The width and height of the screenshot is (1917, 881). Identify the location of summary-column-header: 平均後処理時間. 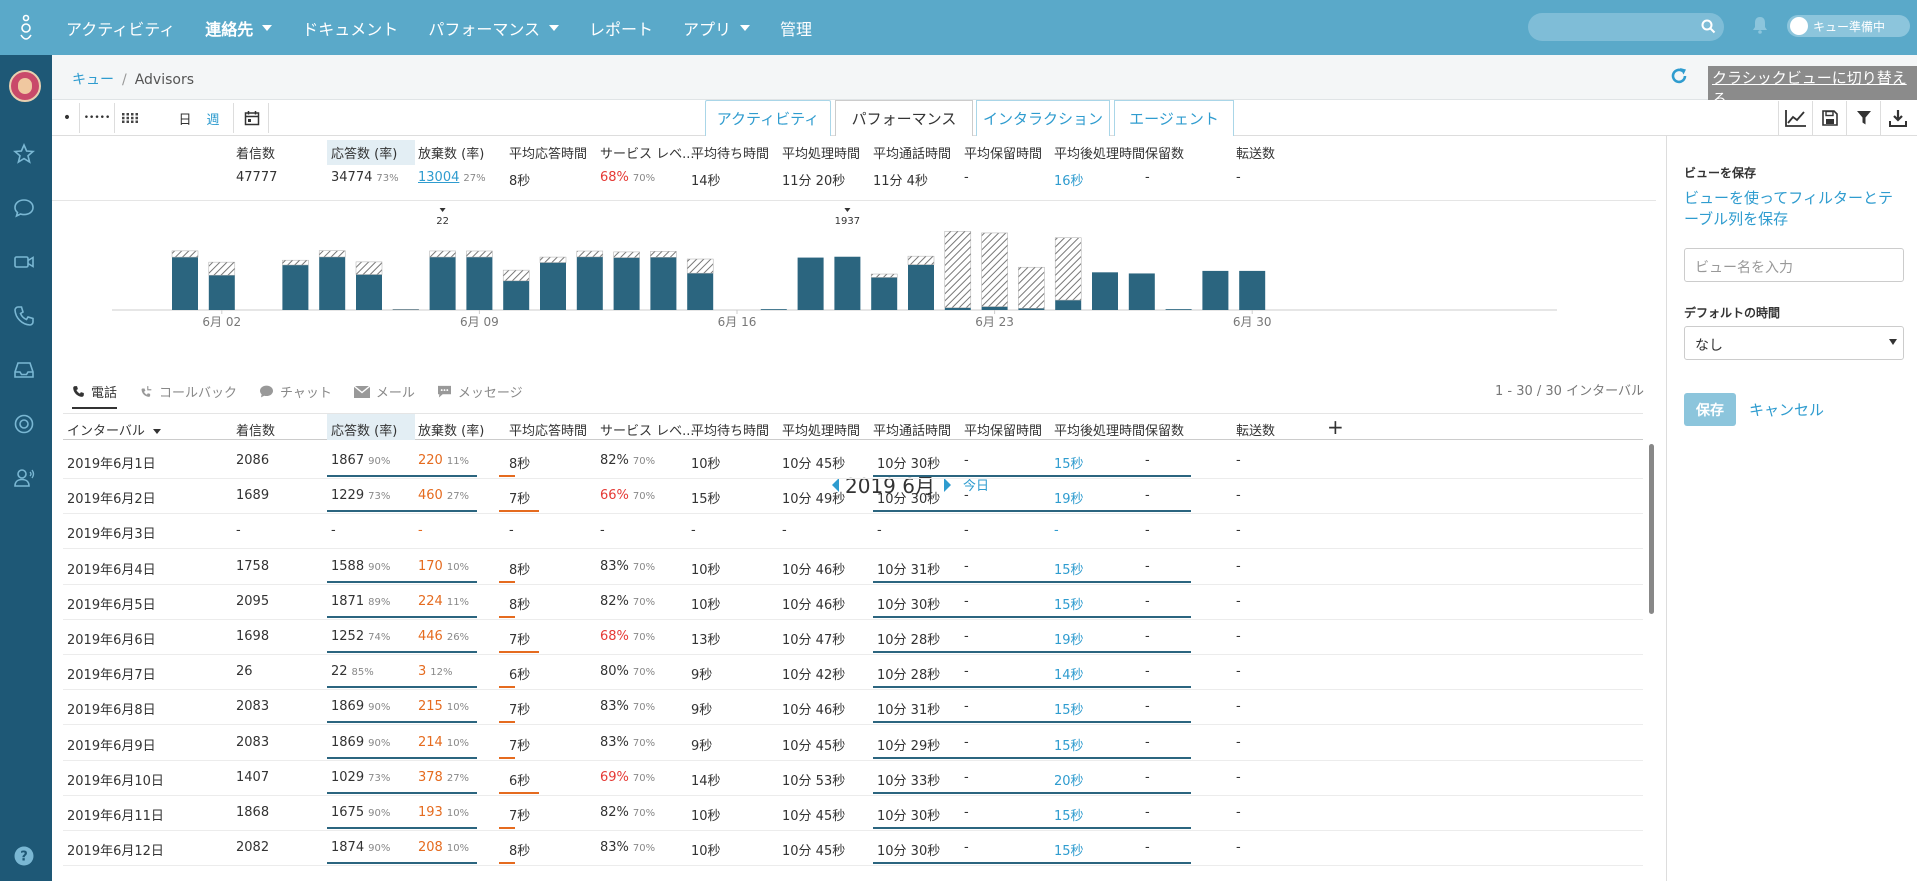
(1100, 154).